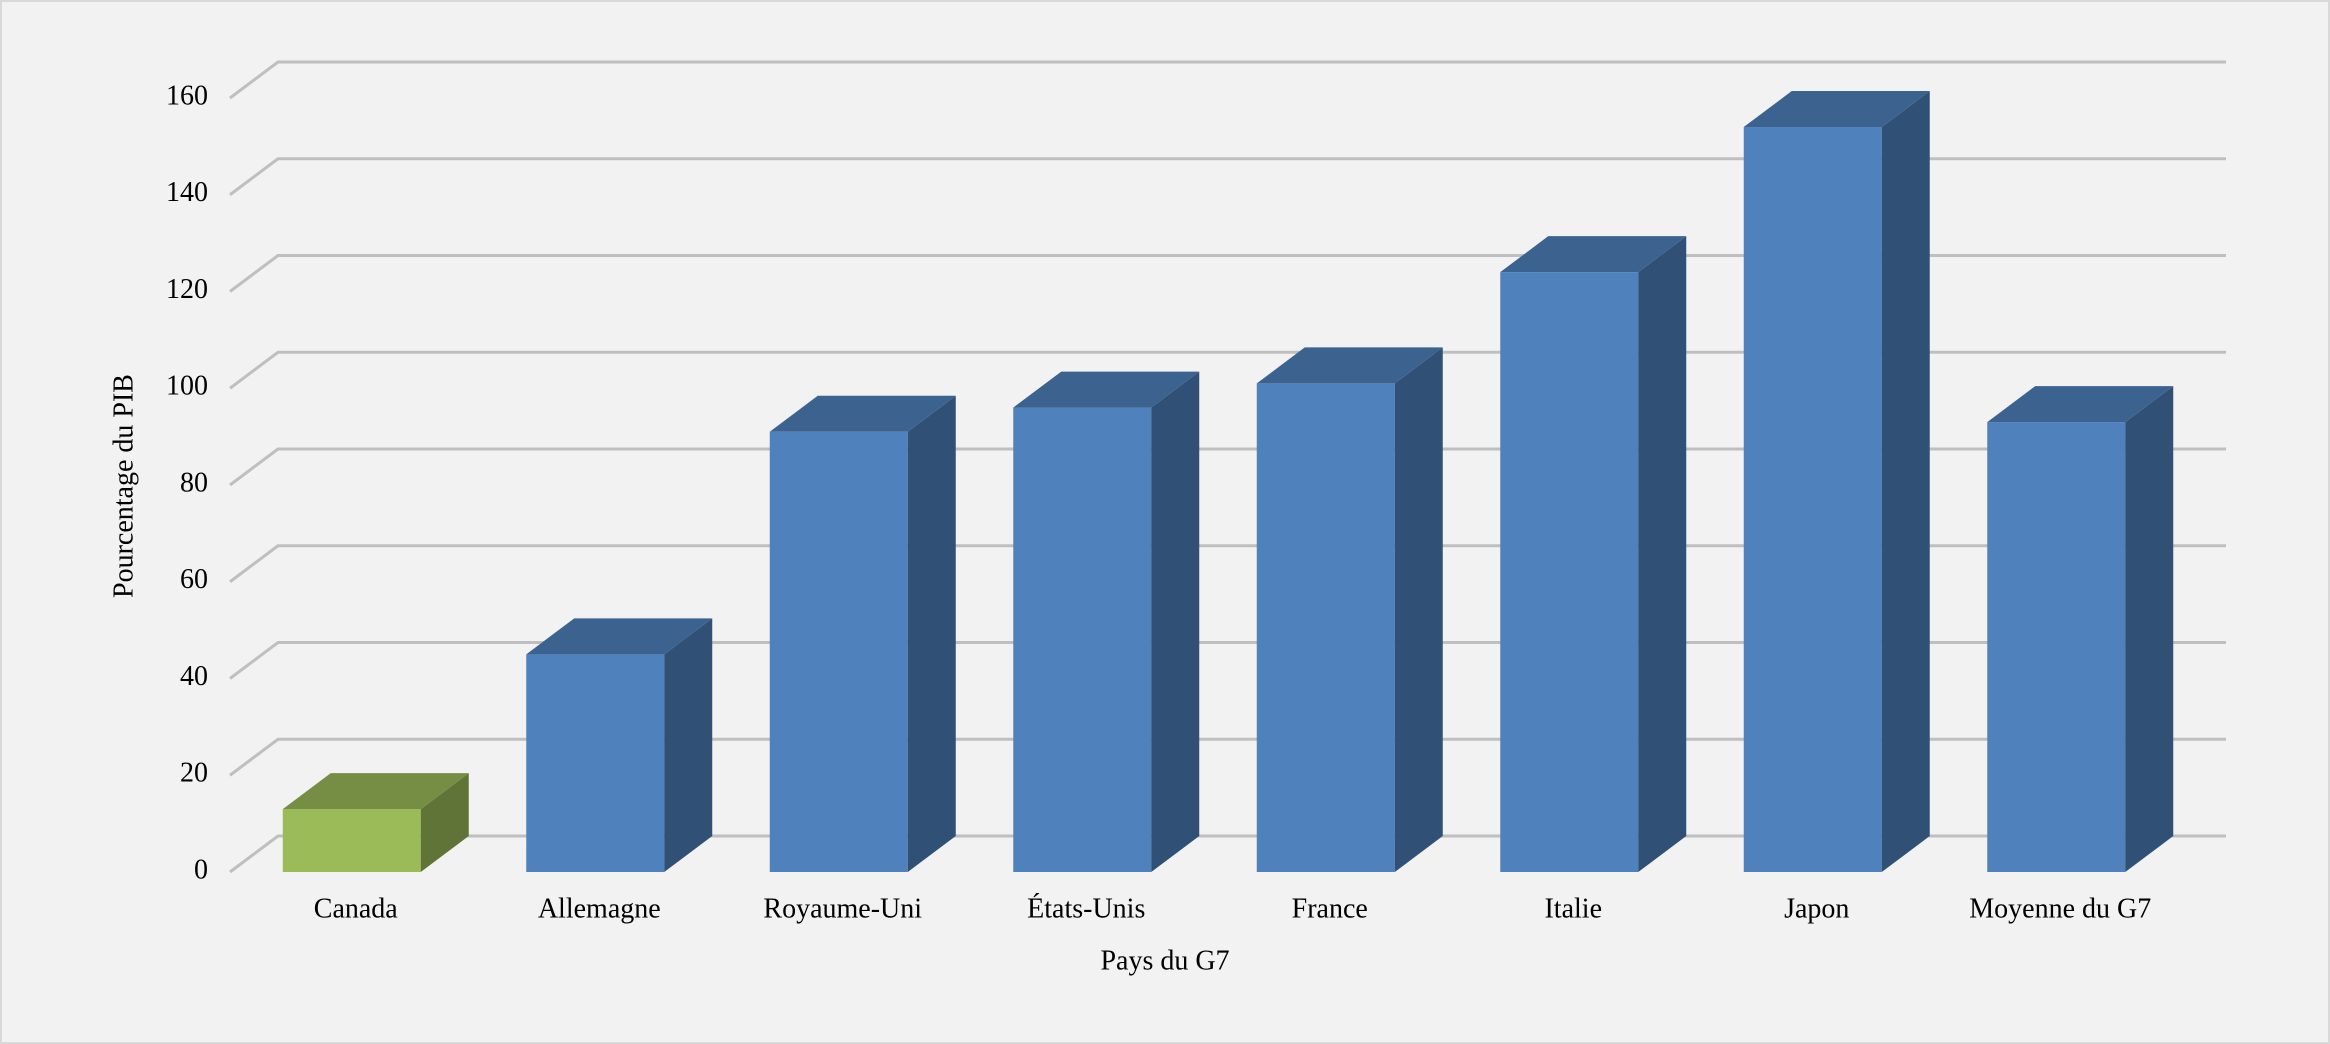 This screenshot has height=1044, width=2330. Describe the element at coordinates (1816, 908) in the screenshot. I see `x-tick-label: Japon` at that location.